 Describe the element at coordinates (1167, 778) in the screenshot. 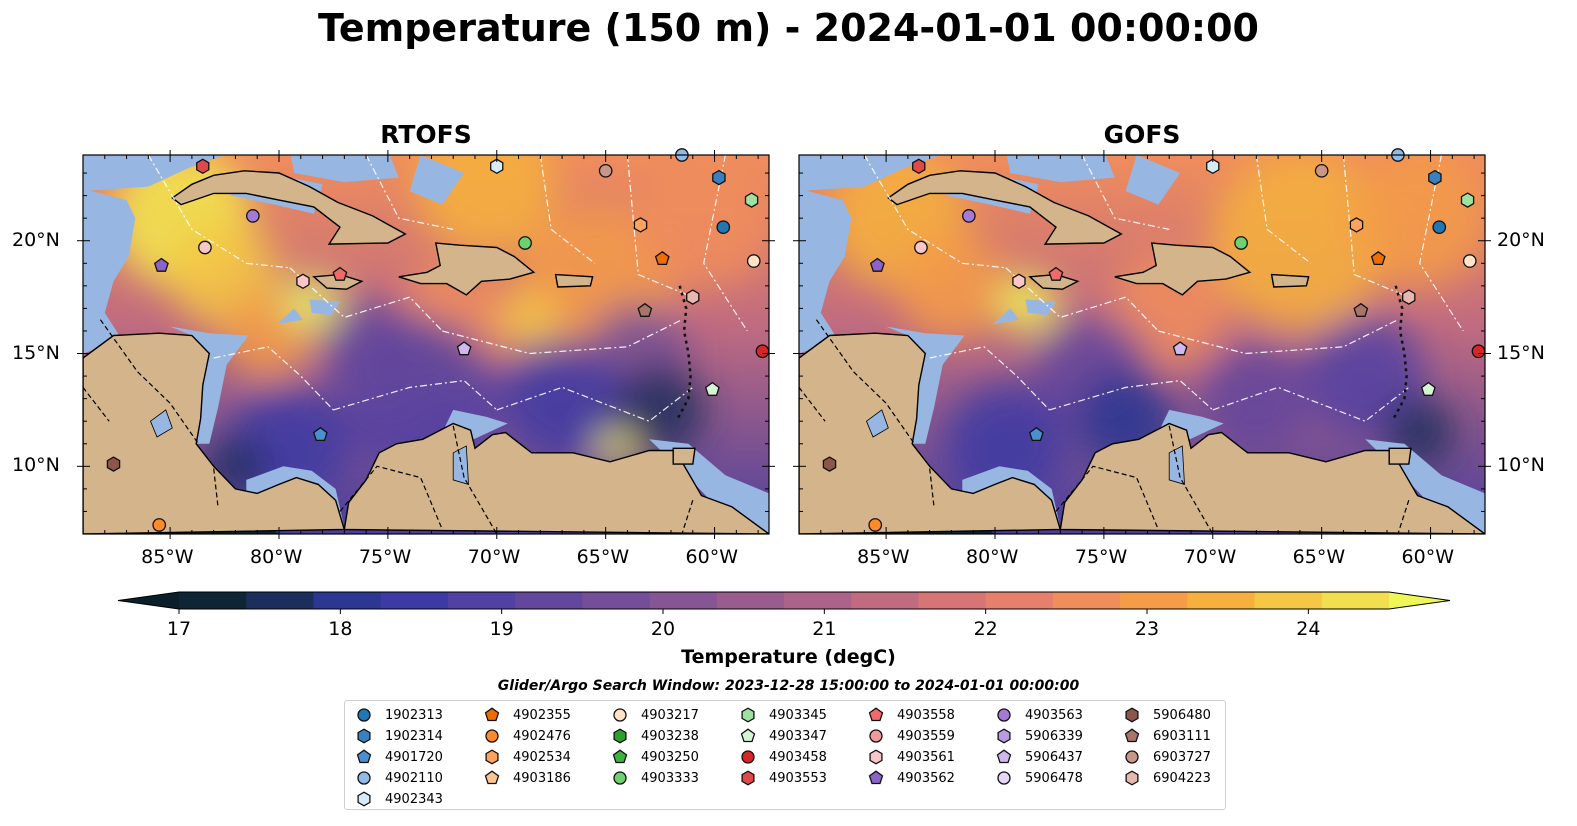

I see `legend-item: 6904223` at that location.